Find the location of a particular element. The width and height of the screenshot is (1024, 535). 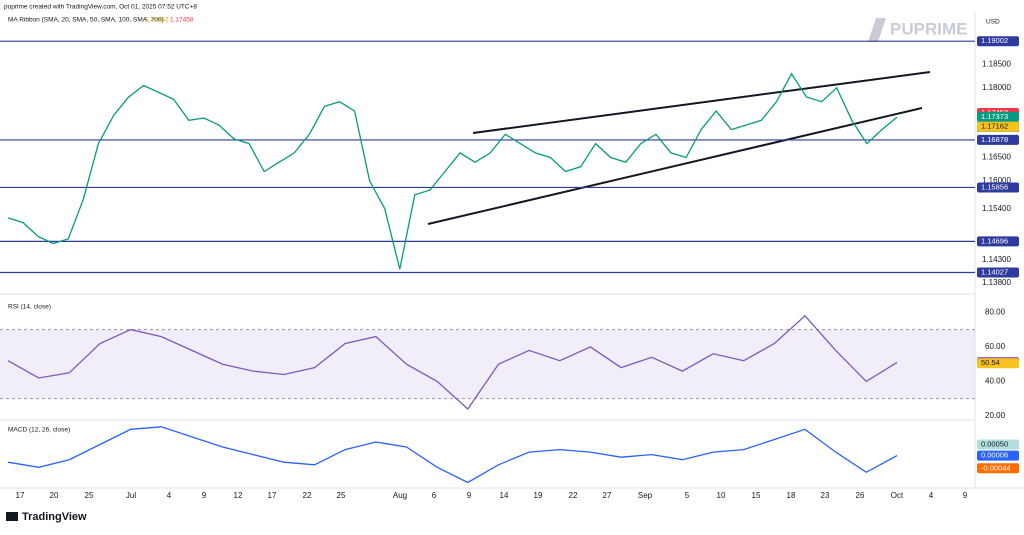

x-tick-label: 15 is located at coordinates (756, 495).